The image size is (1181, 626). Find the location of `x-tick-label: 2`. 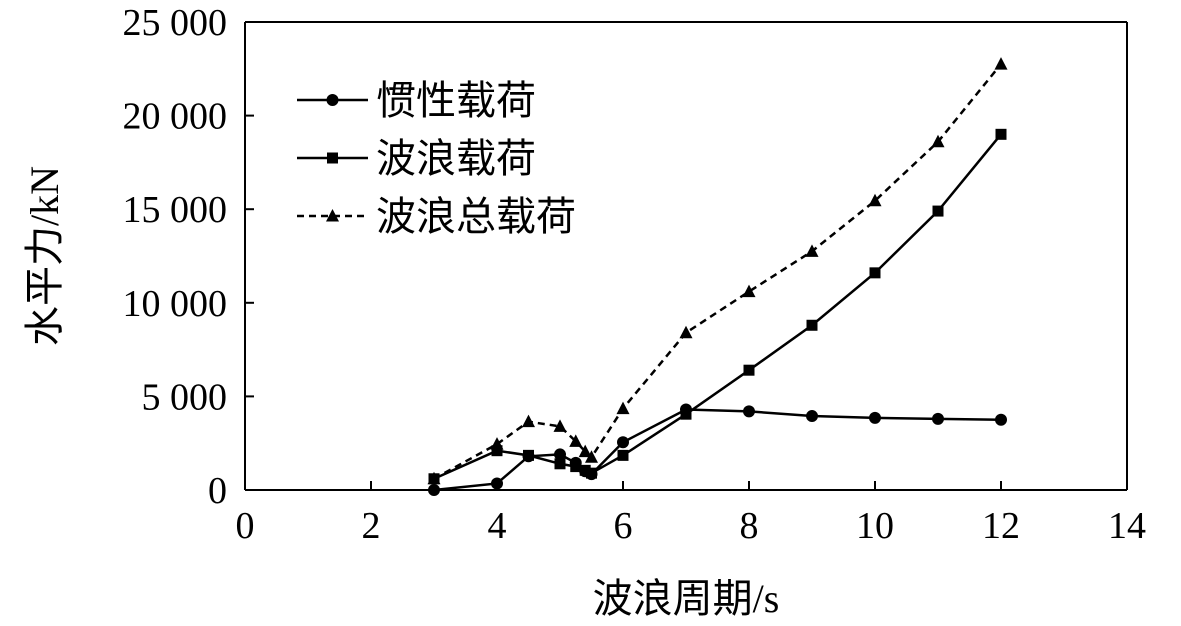

x-tick-label: 2 is located at coordinates (371, 526).